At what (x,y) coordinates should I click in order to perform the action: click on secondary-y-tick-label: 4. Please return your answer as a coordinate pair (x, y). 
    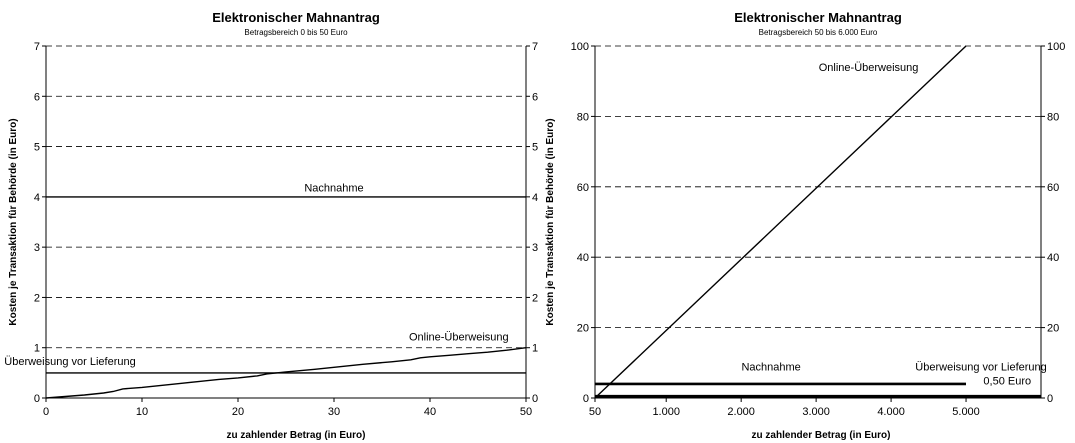
    Looking at the image, I should click on (535, 198).